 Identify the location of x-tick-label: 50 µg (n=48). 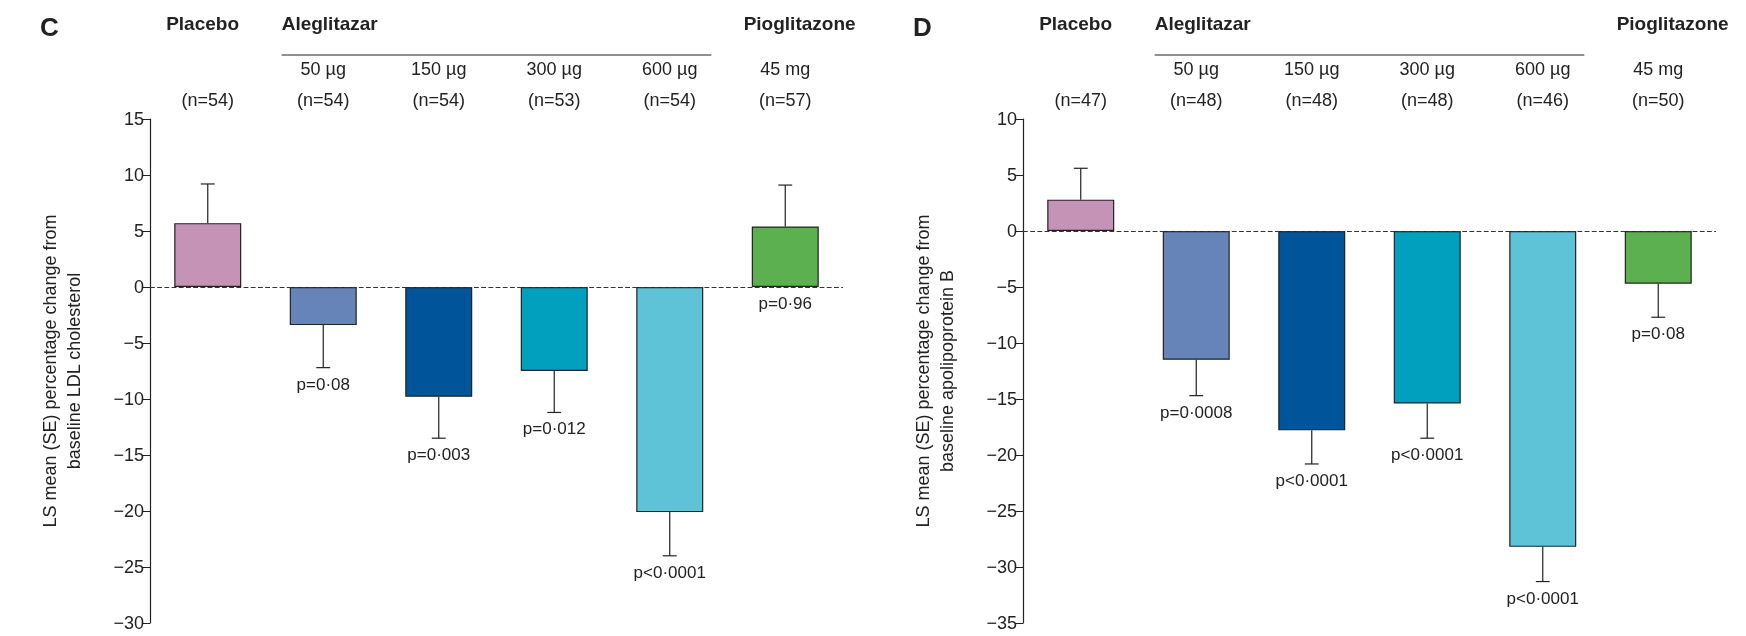
(1196, 84).